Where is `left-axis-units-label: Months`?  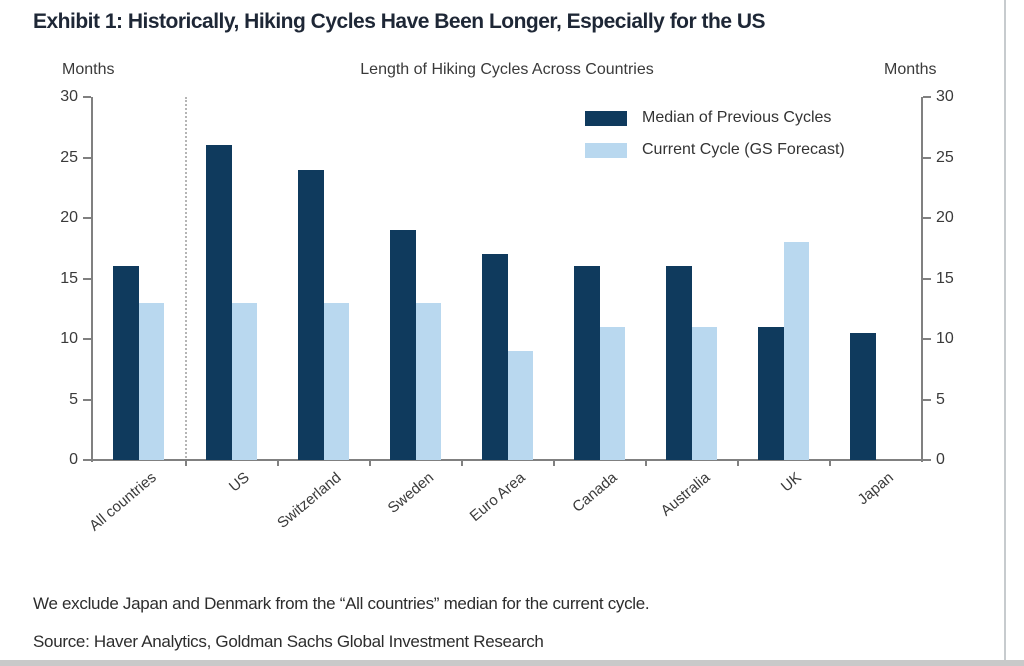 left-axis-units-label: Months is located at coordinates (88, 69).